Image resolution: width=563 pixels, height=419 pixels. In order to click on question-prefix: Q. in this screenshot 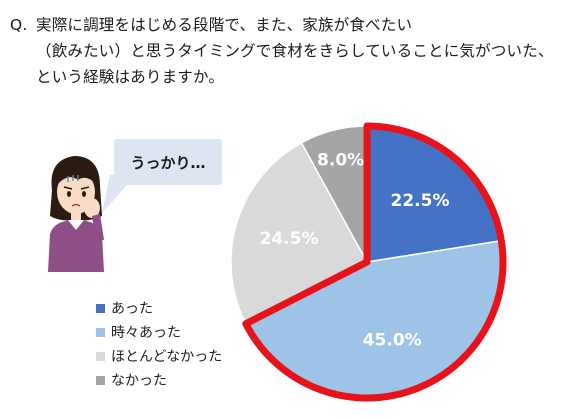, I will do `click(19, 25)`.